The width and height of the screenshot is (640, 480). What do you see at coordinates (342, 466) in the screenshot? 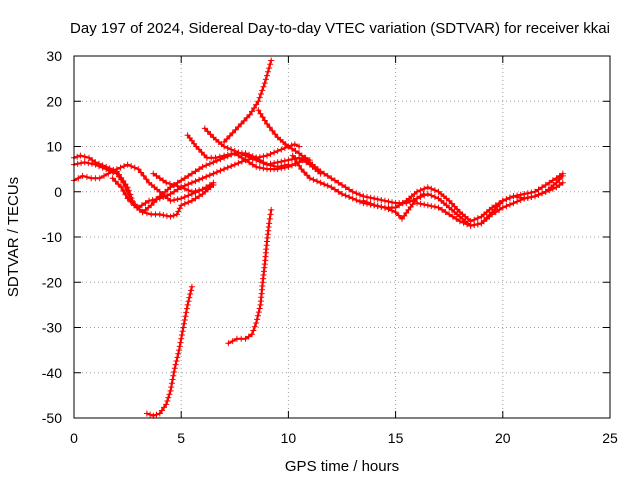
I see `x-axis-label: GPS time / hours` at bounding box center [342, 466].